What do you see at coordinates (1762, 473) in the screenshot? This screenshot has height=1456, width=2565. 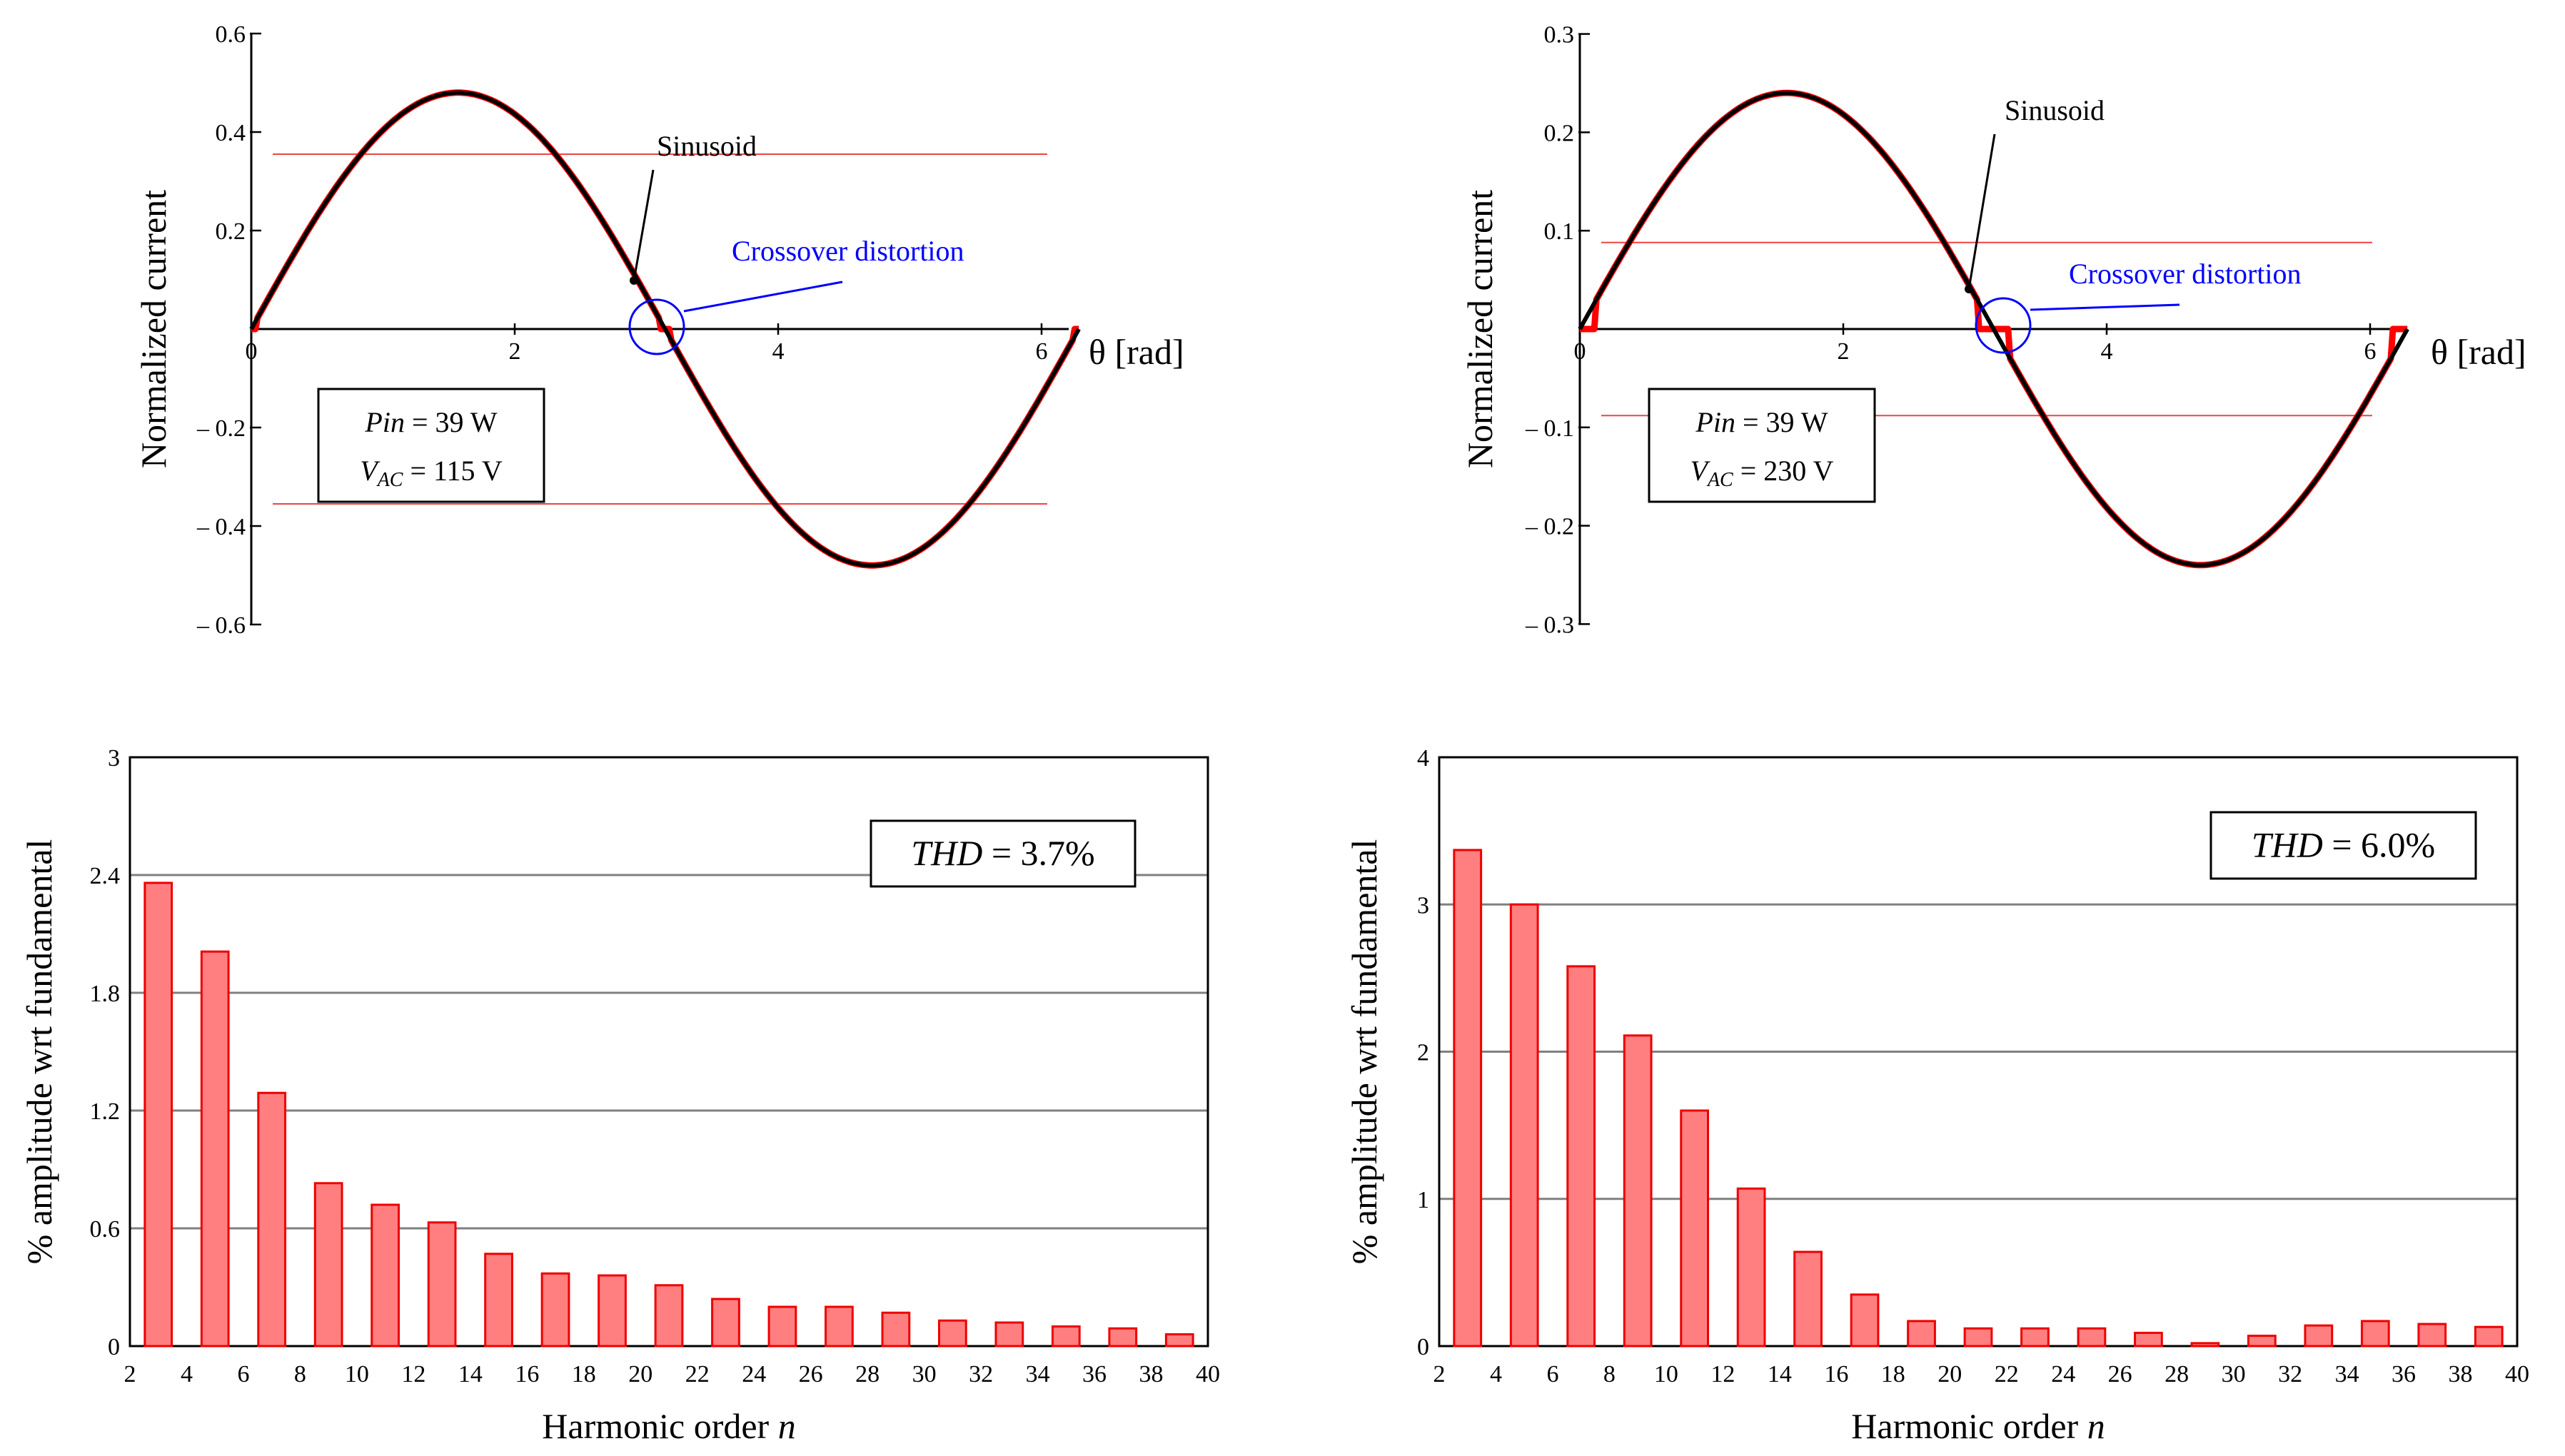 I see `vac-label: VAC = 230 V` at bounding box center [1762, 473].